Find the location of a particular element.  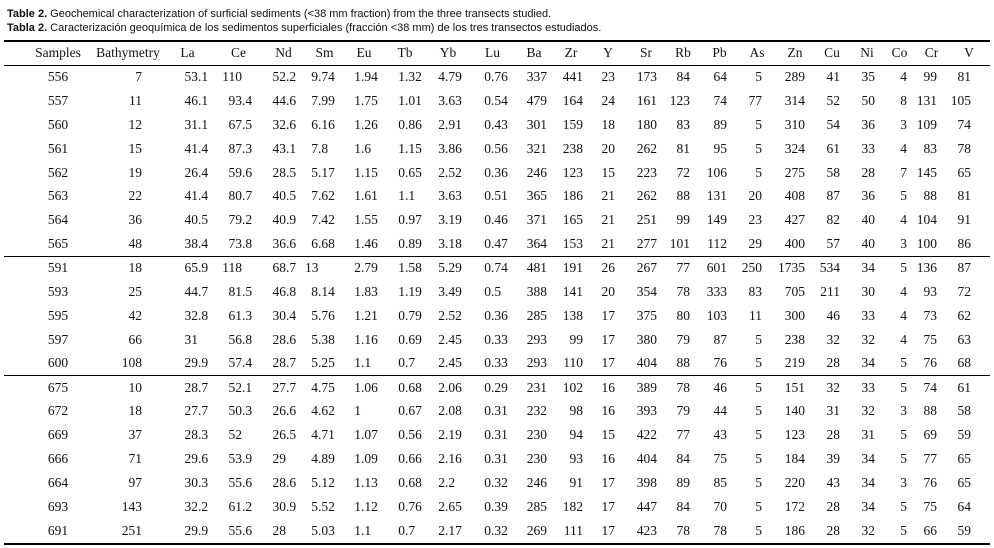

table-cell: 131 is located at coordinates (926, 100).